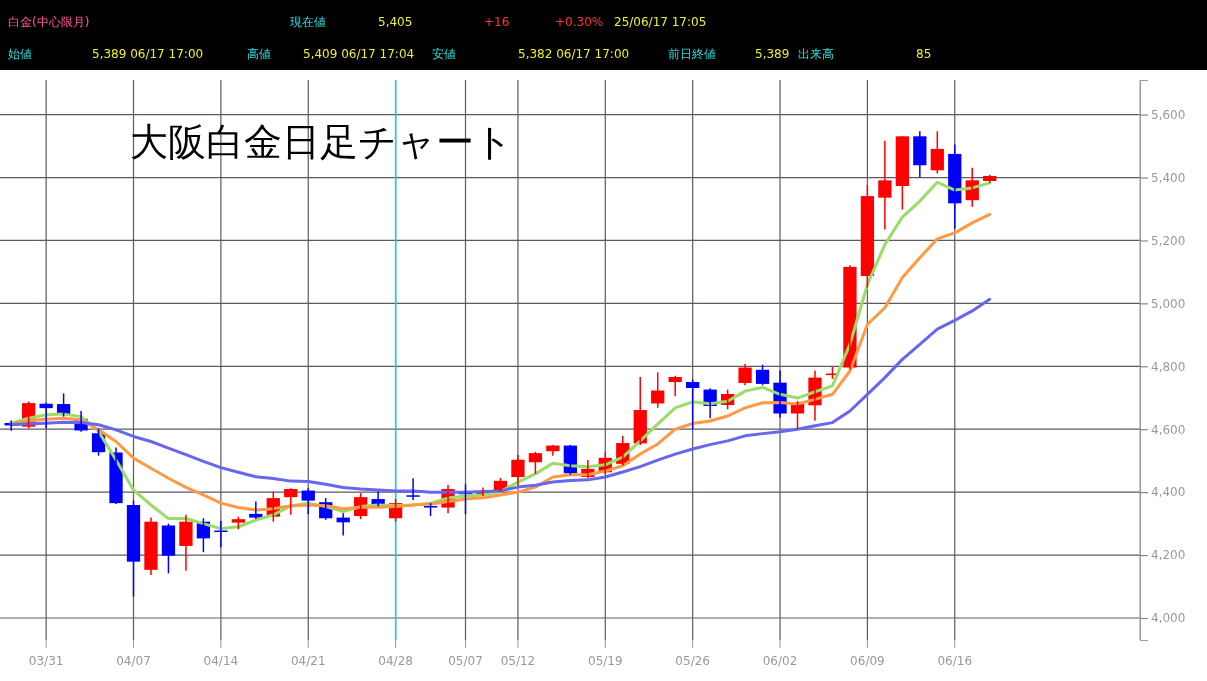 Image resolution: width=1207 pixels, height=681 pixels. What do you see at coordinates (20, 54) in the screenshot?
I see `text: 始値` at bounding box center [20, 54].